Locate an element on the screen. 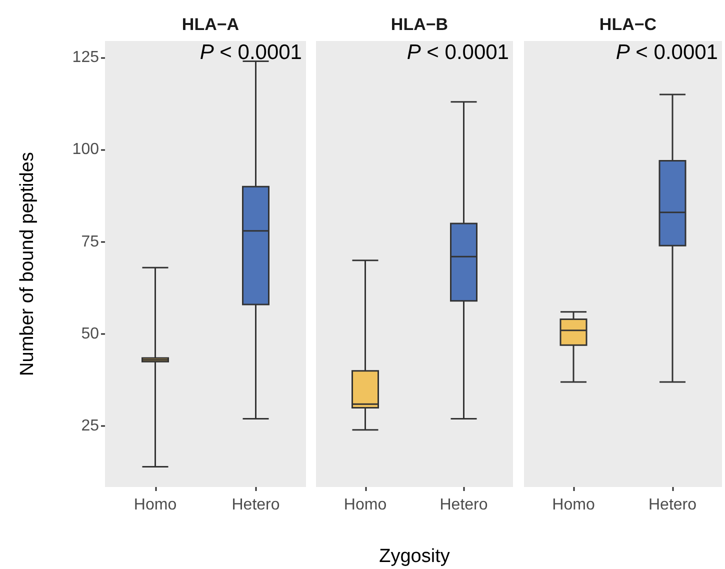 The image size is (725, 569). chart-title: HLA−B is located at coordinates (419, 24).